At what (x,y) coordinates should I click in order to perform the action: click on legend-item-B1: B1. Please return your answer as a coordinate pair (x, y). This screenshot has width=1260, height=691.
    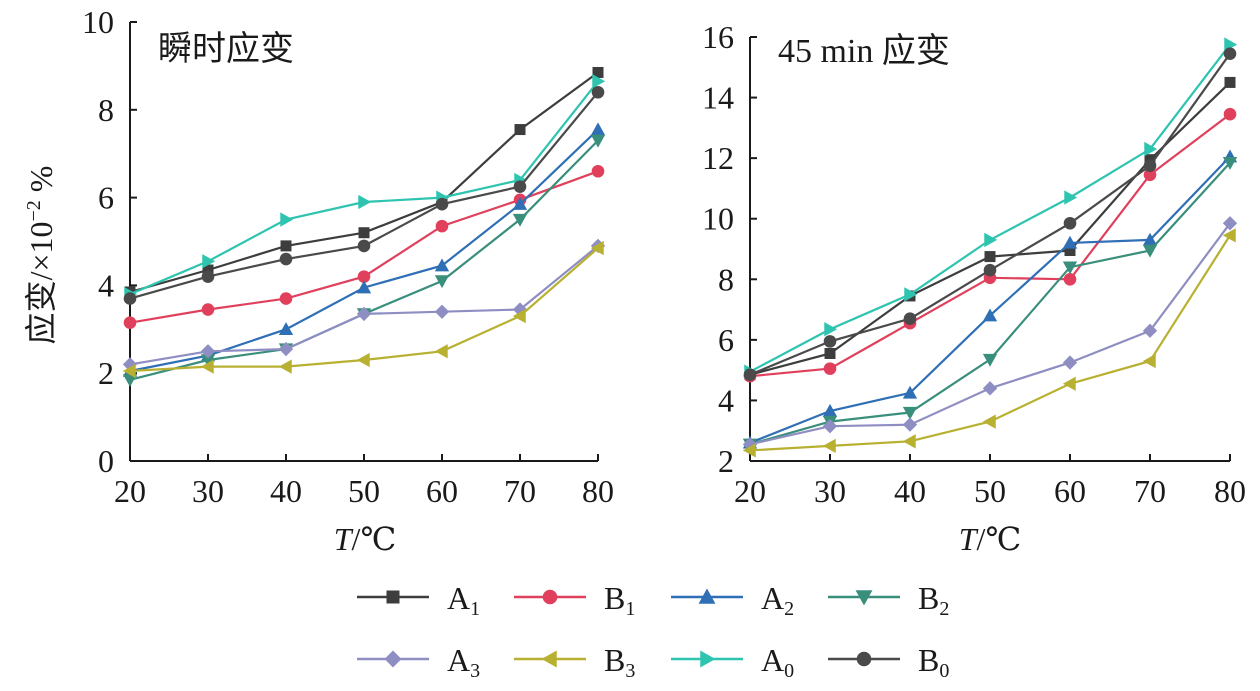
    Looking at the image, I should click on (574, 600).